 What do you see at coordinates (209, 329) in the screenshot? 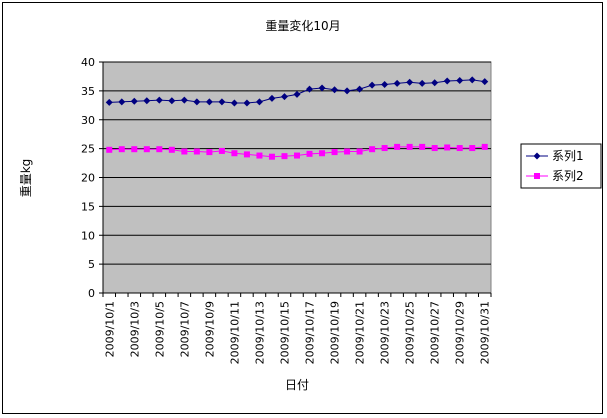
I see `x-tick-label: 2009/10/9` at bounding box center [209, 329].